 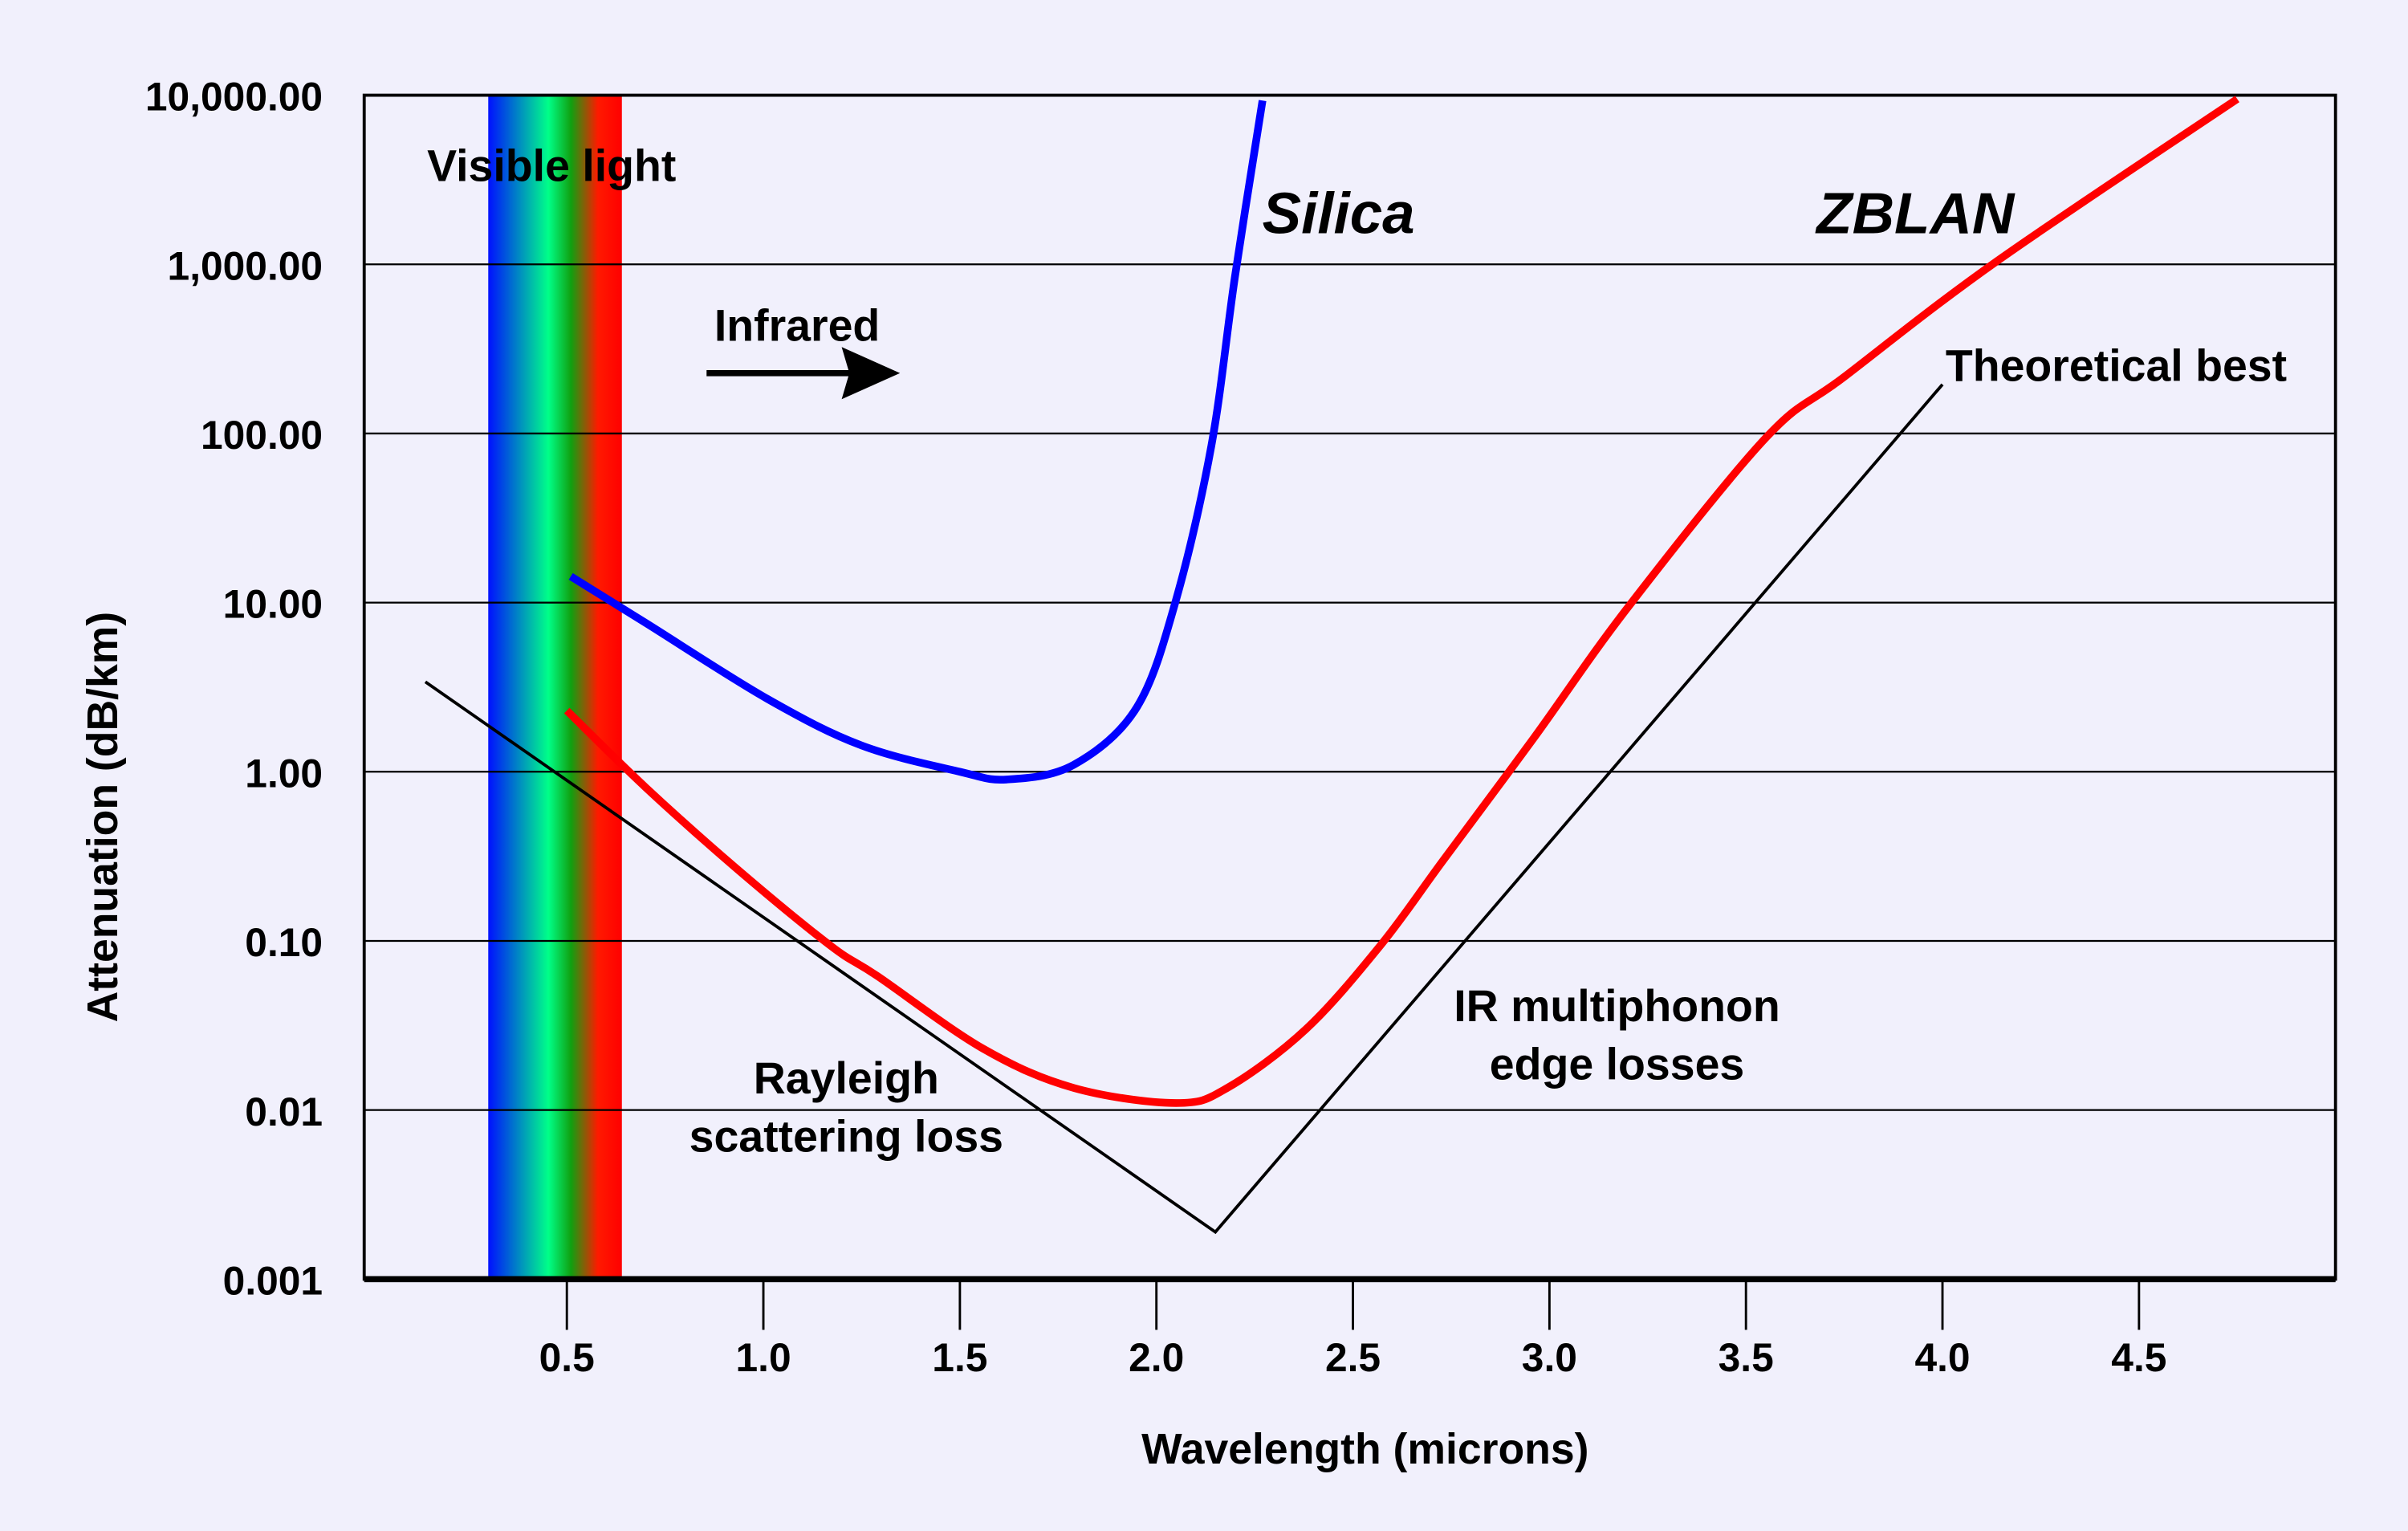 What do you see at coordinates (2116, 365) in the screenshot?
I see `theoretical-best-label: Theoretical best` at bounding box center [2116, 365].